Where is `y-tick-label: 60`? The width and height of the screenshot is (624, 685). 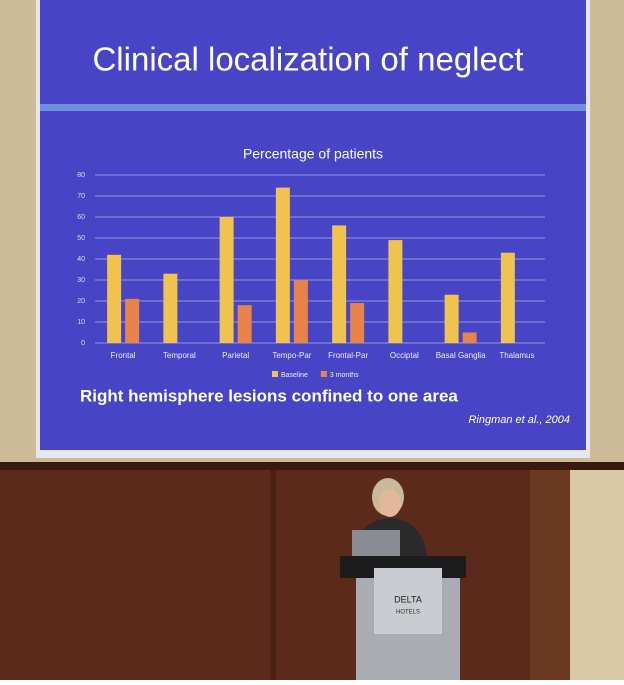
y-tick-label: 60 is located at coordinates (81, 217).